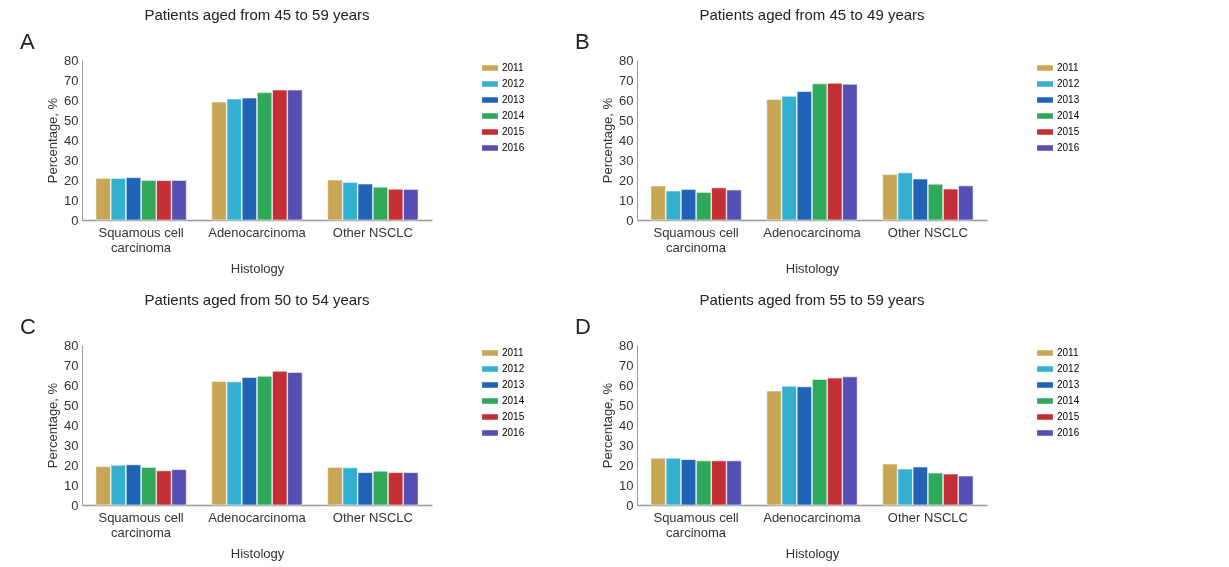 The image size is (1229, 567). Describe the element at coordinates (257, 14) in the screenshot. I see `chart-title: Patients aged from 45 to 59 years` at that location.